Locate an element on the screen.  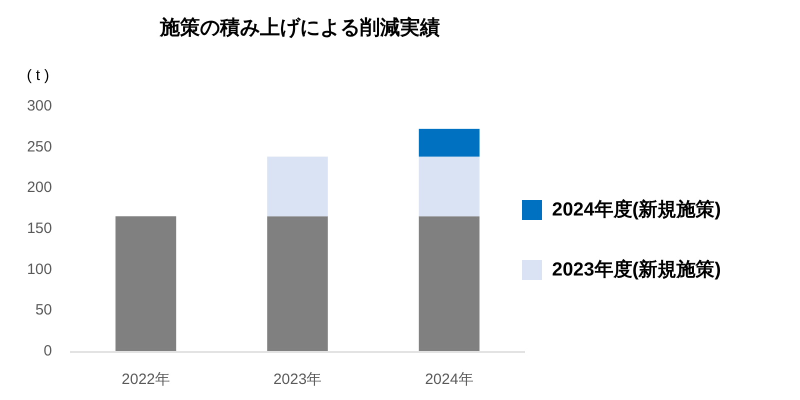
x-tick-label: 2022年 is located at coordinates (146, 379).